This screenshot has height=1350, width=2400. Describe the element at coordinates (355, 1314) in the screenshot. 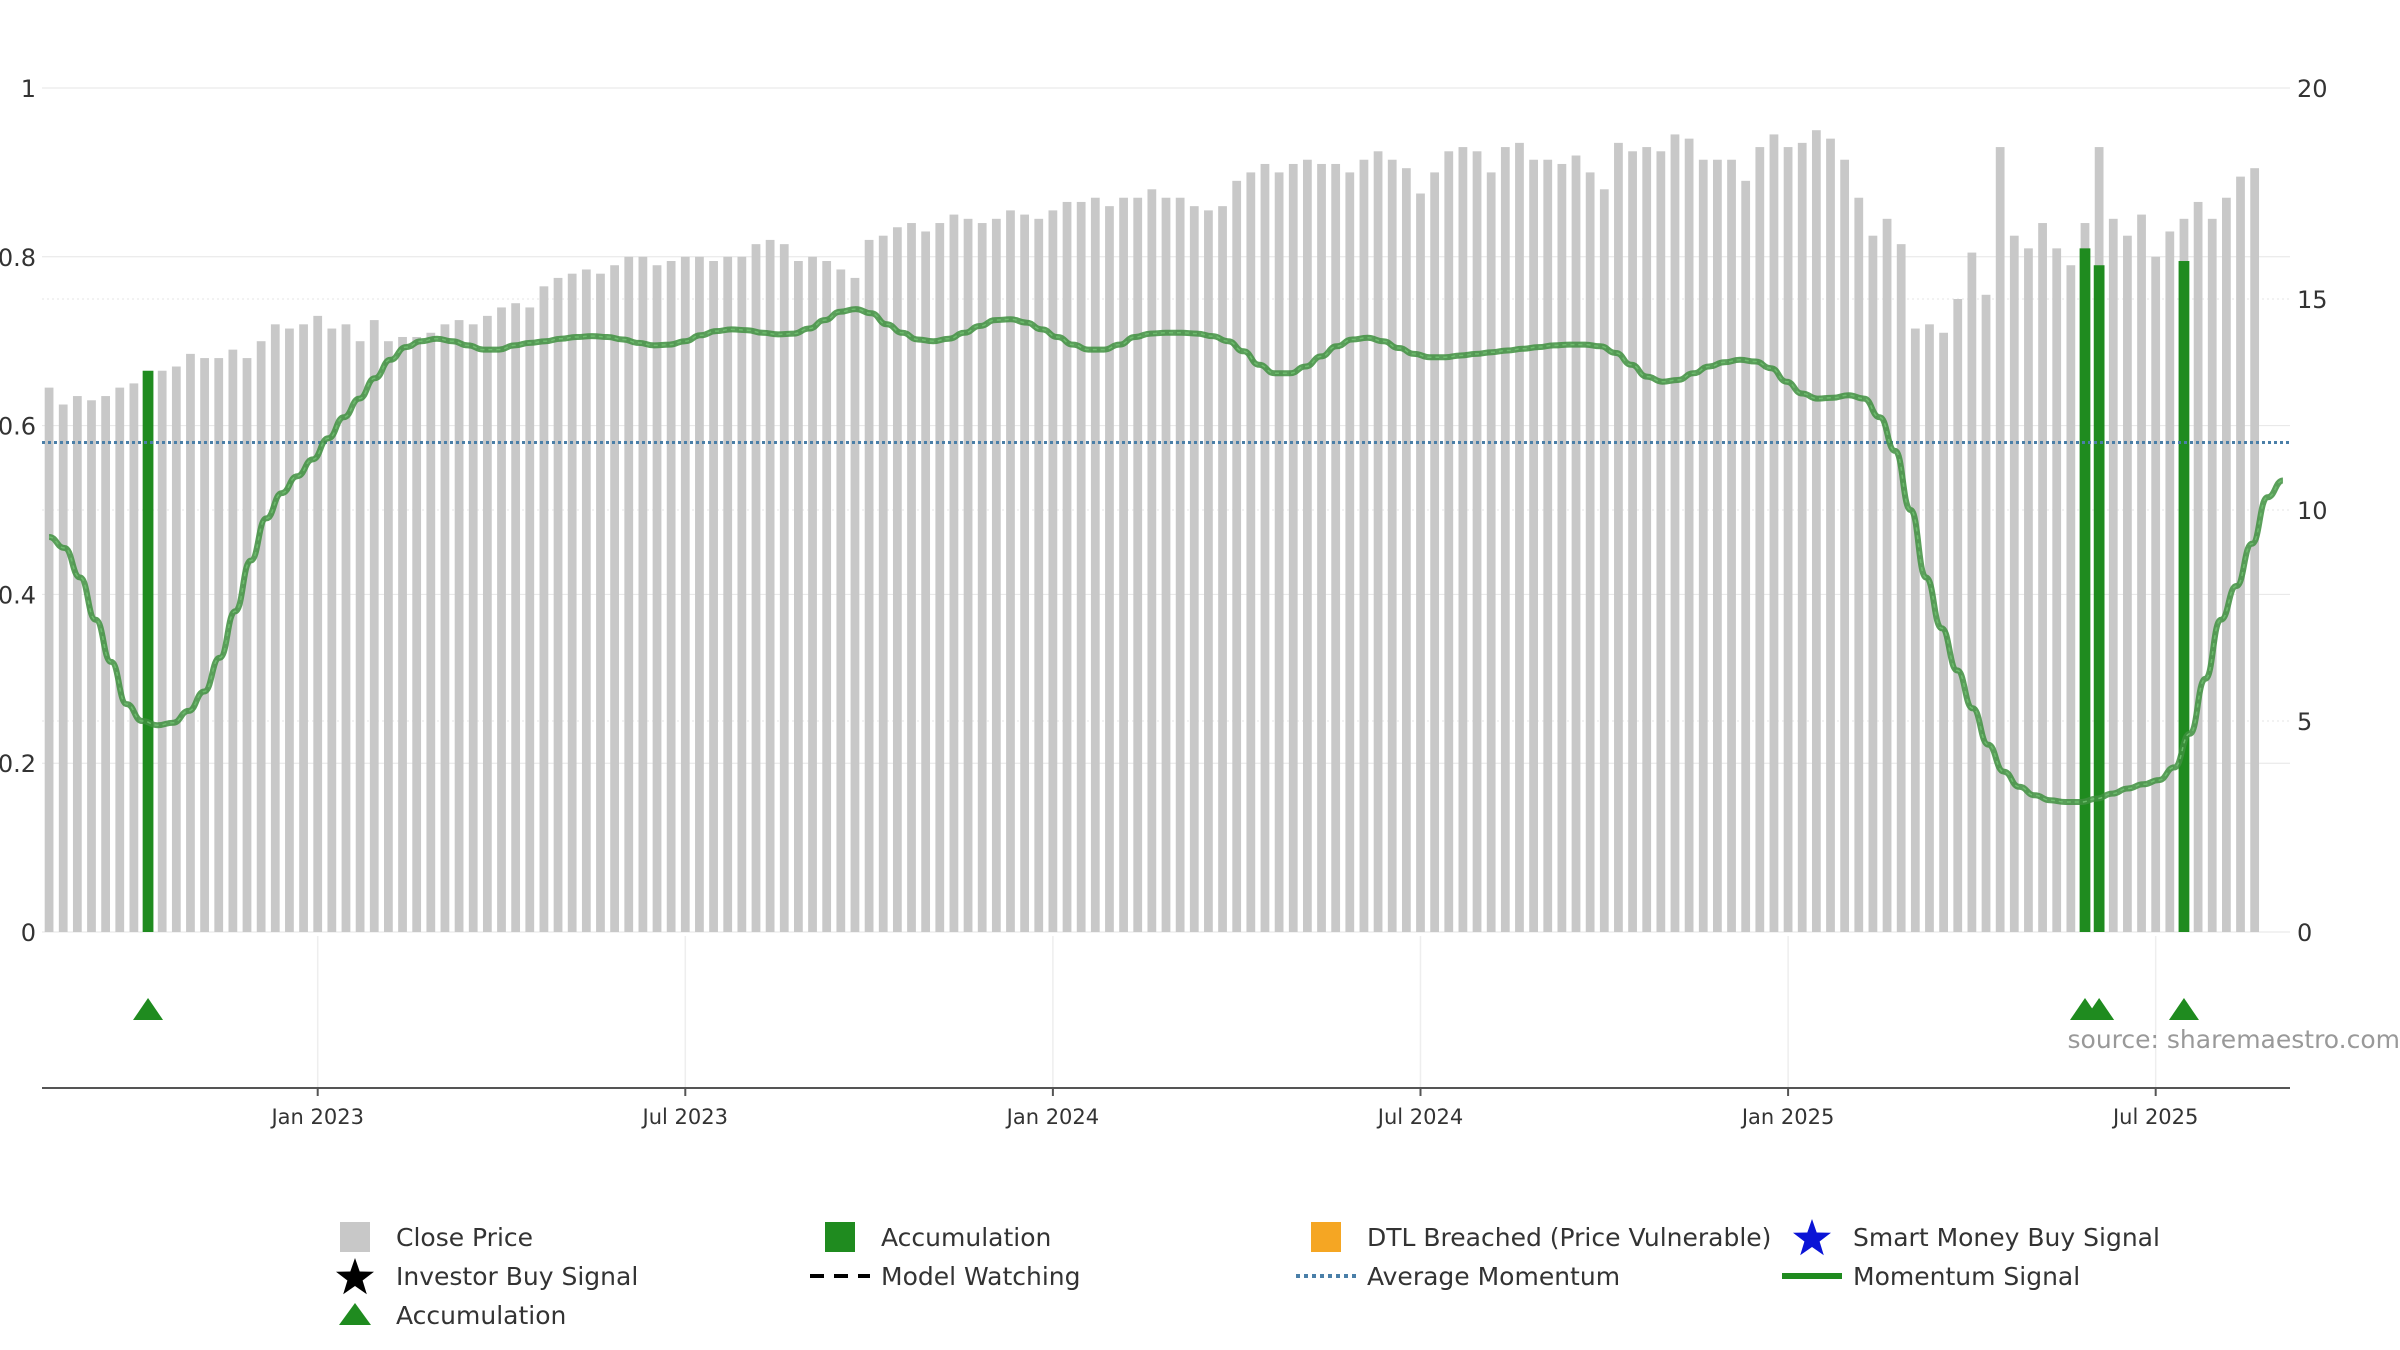

I see `legend-symbol-accumulation-marker` at that location.